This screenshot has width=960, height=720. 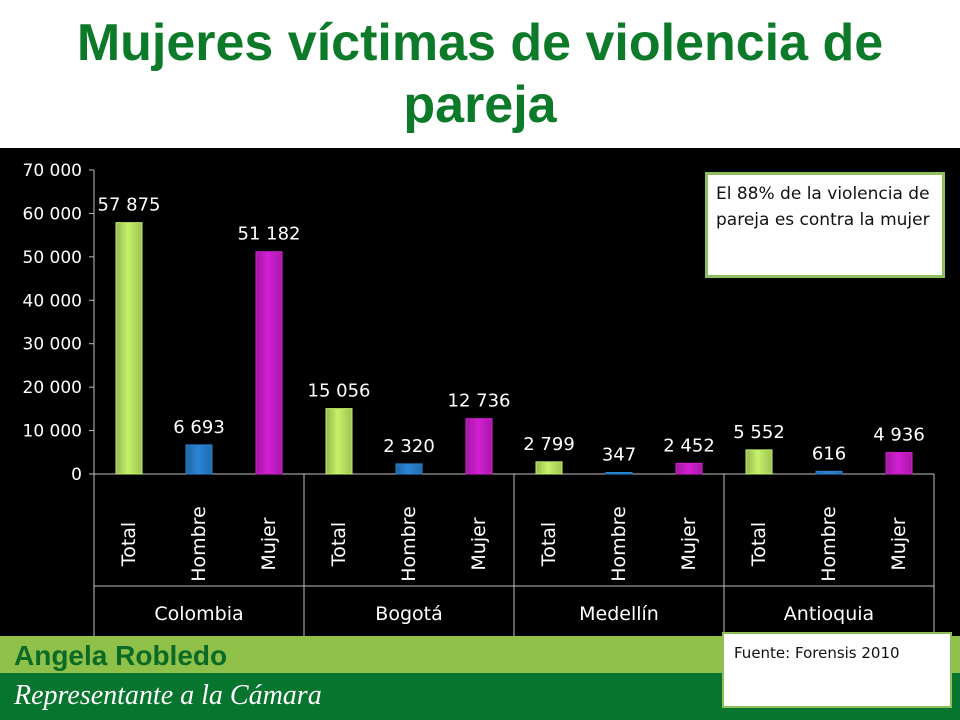 I want to click on bar-colombia-total, so click(x=129, y=348).